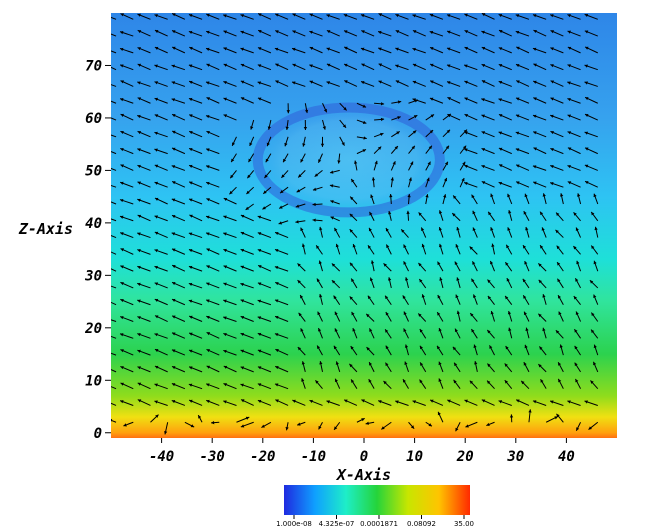  What do you see at coordinates (93, 276) in the screenshot?
I see `y-tick-label: 30` at bounding box center [93, 276].